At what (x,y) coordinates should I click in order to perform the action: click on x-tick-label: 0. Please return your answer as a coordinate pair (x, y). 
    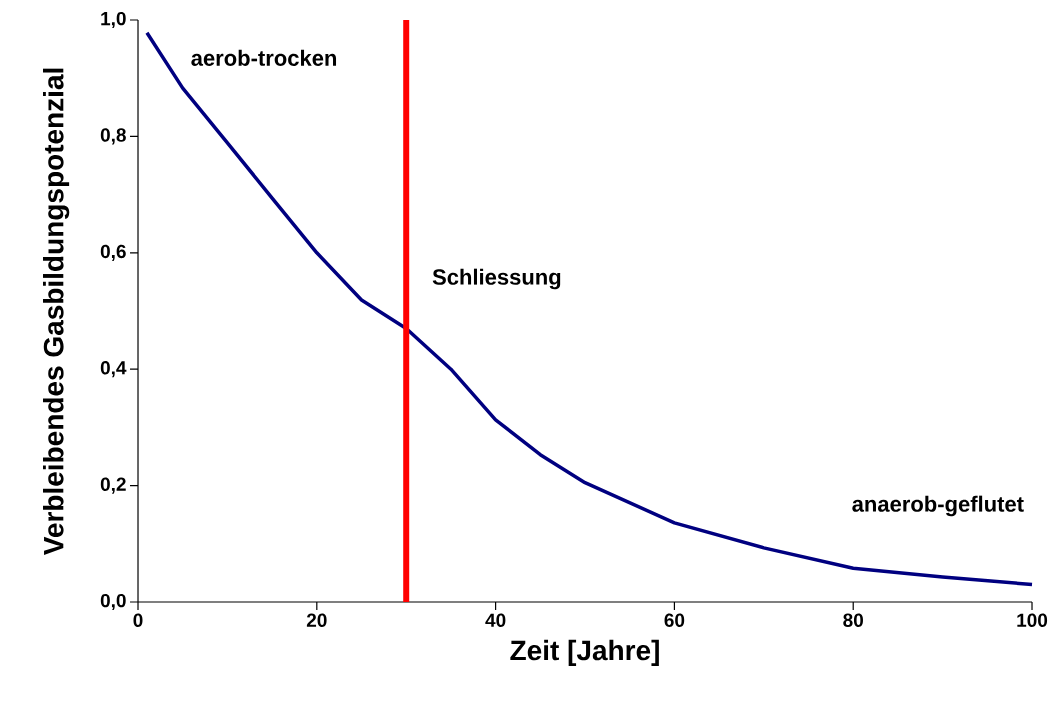
    Looking at the image, I should click on (138, 620).